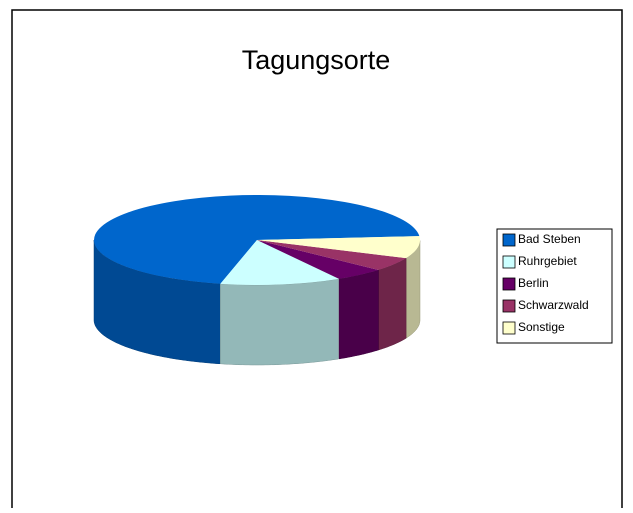  I want to click on legend-label: Berlin, so click(533, 283).